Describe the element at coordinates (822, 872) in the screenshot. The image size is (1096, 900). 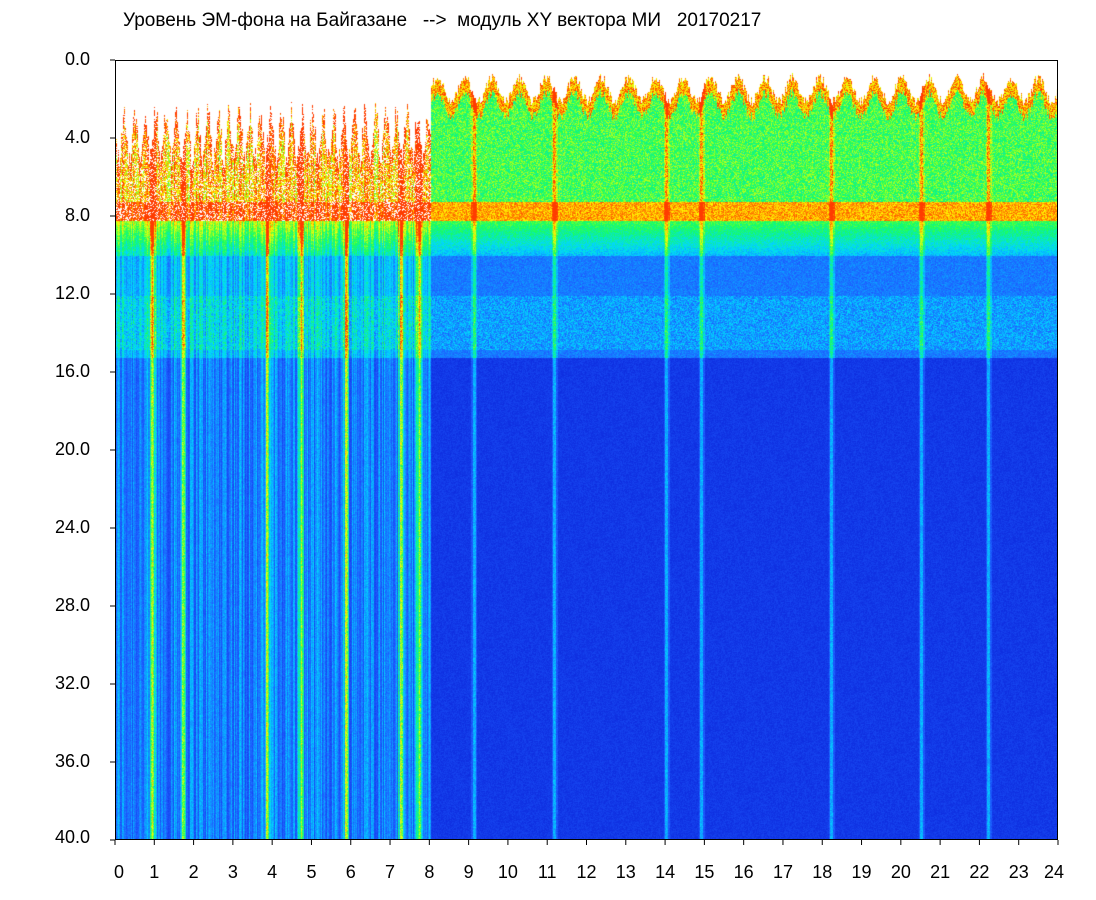
I see `x-tick-label: 18` at that location.